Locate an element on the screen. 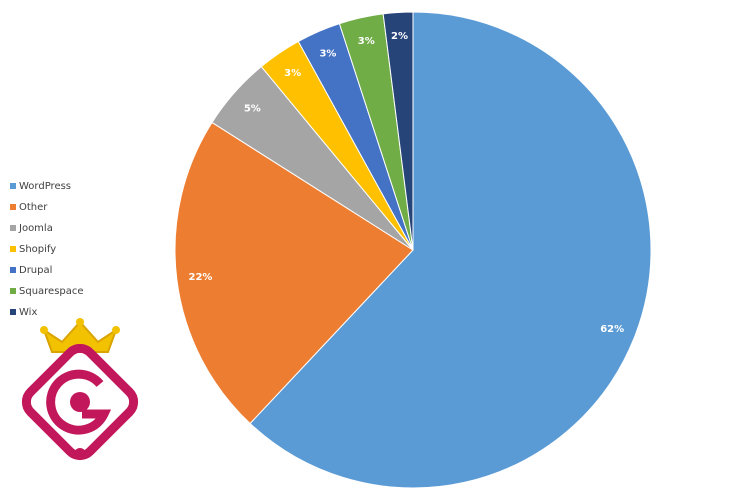  logo-g is located at coordinates (79, 402).